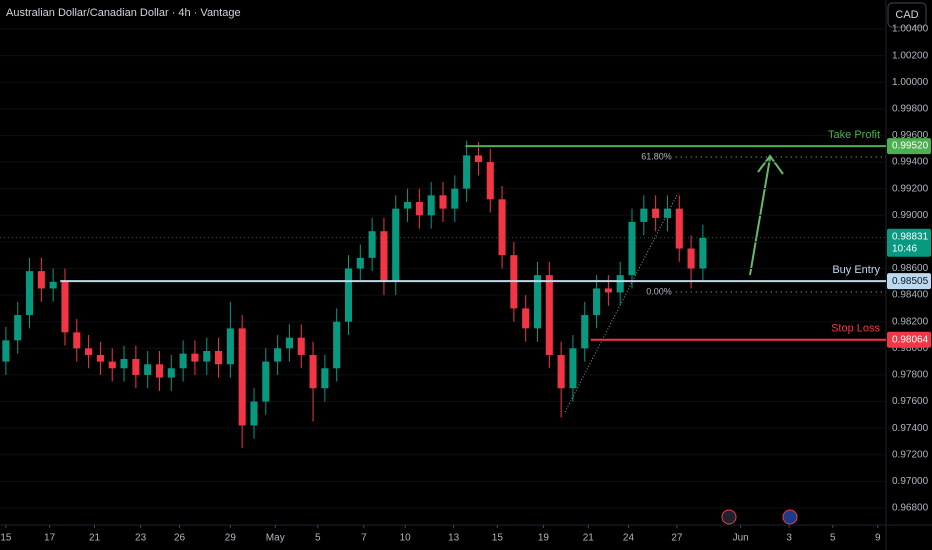  What do you see at coordinates (910, 215) in the screenshot?
I see `y-tick-label: 0.99000` at bounding box center [910, 215].